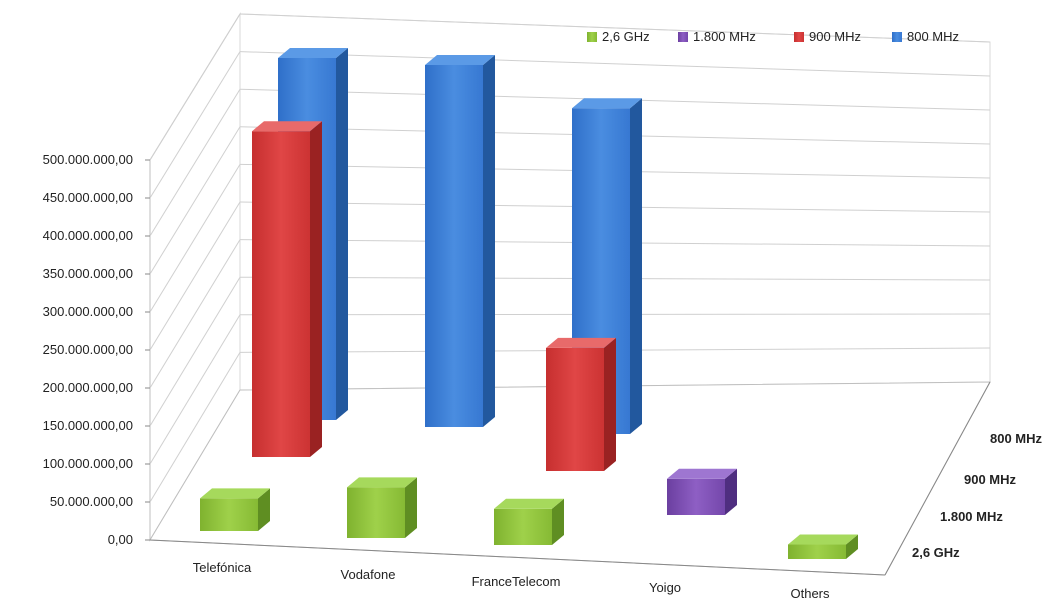  I want to click on y-tick-label: 100.000.000,00, so click(88, 463).